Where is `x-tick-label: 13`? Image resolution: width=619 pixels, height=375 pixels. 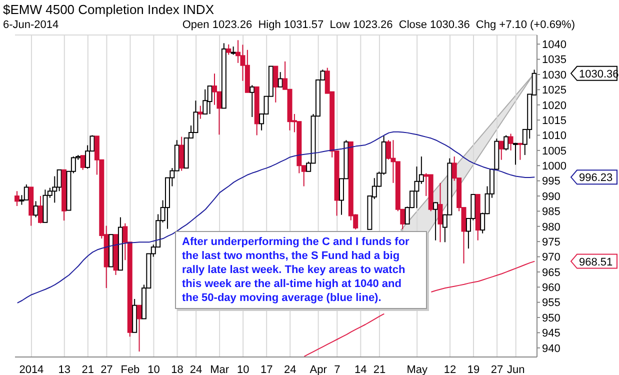 x-tick-label: 13 is located at coordinates (64, 369).